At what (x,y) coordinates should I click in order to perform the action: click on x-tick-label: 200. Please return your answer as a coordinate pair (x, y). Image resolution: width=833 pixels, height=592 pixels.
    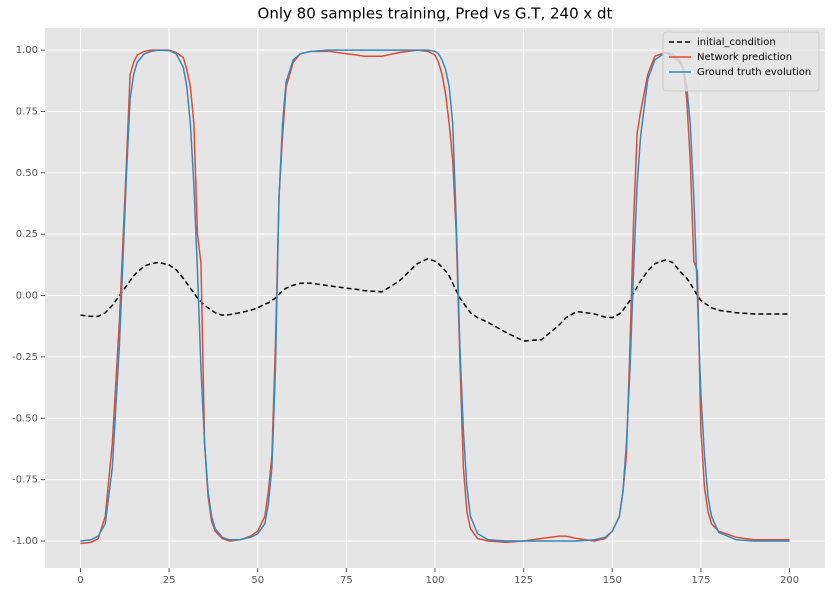
    Looking at the image, I should click on (789, 580).